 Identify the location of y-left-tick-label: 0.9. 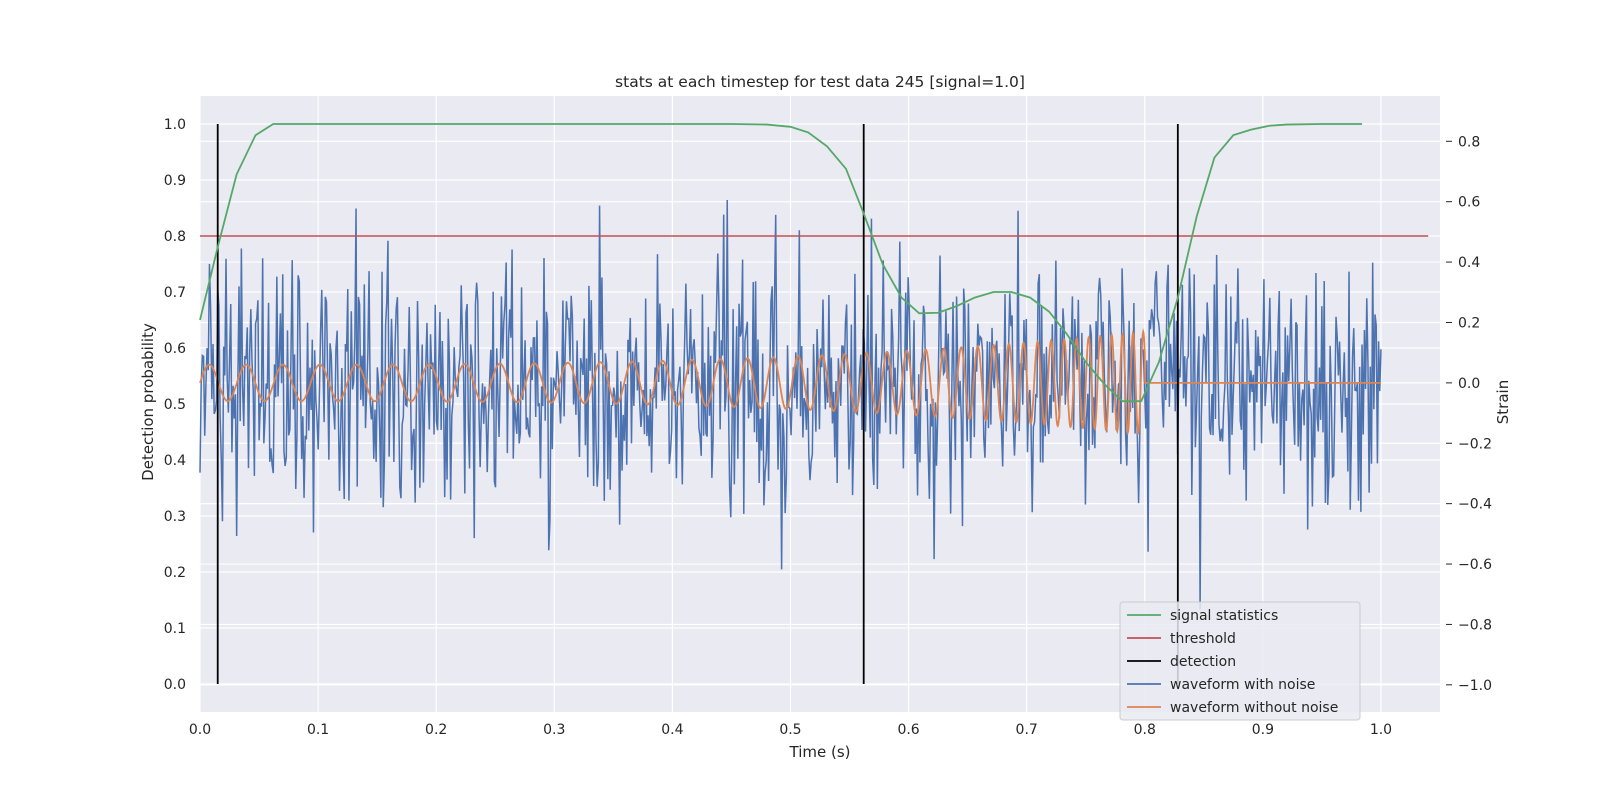
(175, 181).